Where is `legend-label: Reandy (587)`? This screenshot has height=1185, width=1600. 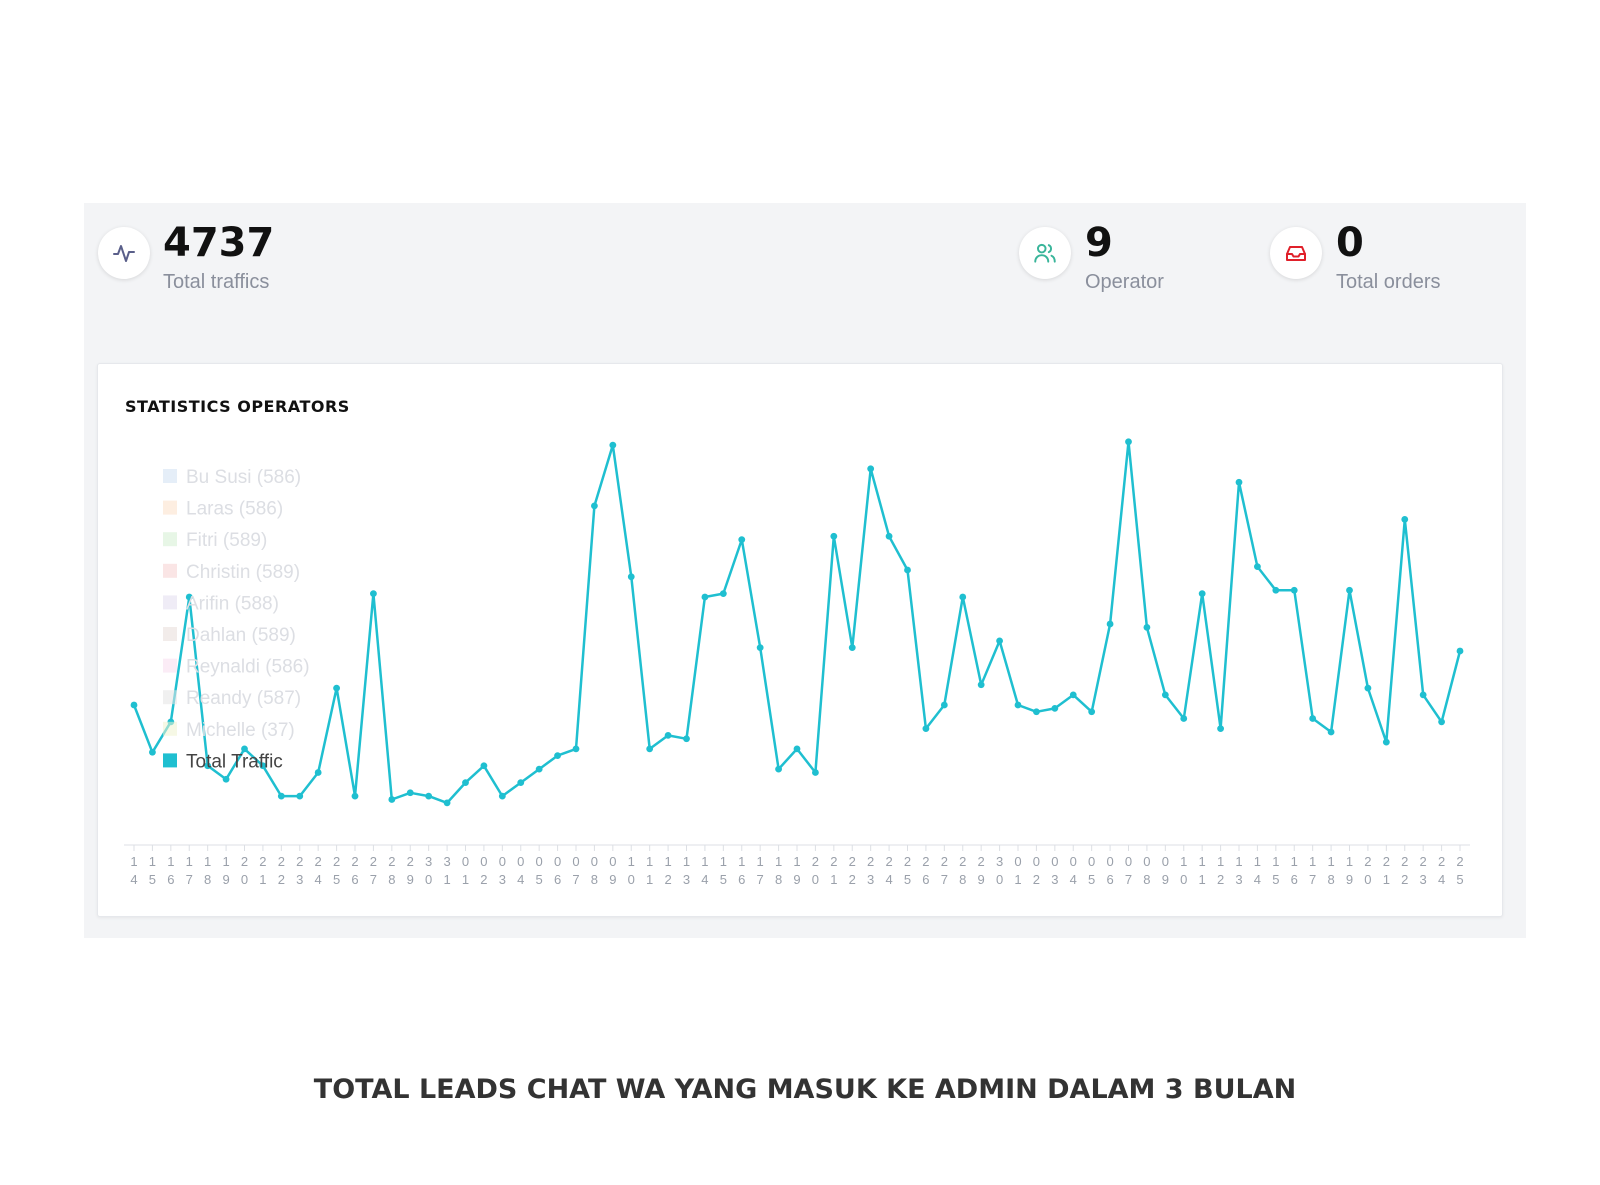
legend-label: Reandy (587) is located at coordinates (243, 698).